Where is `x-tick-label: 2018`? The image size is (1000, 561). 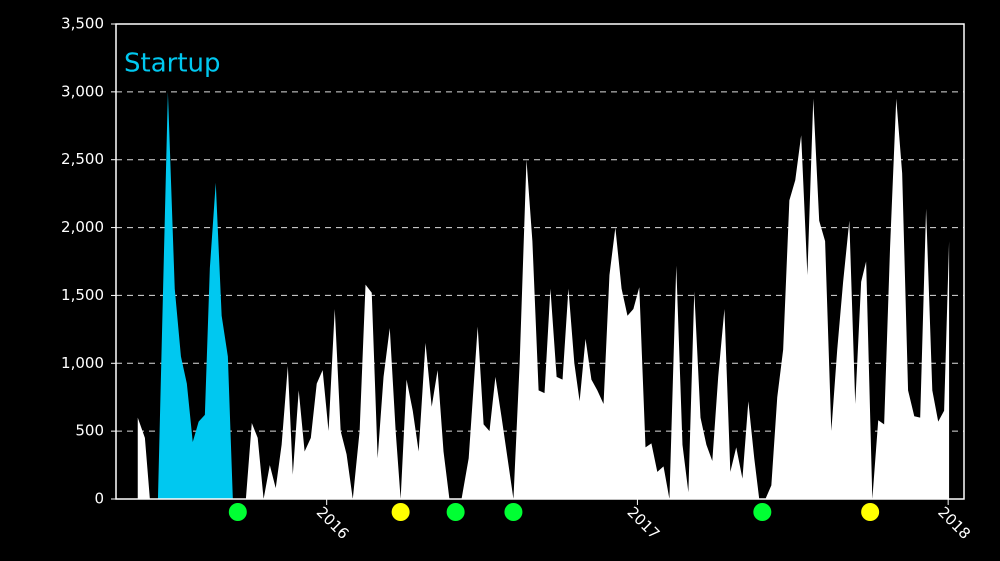 x-tick-label: 2018 is located at coordinates (954, 523).